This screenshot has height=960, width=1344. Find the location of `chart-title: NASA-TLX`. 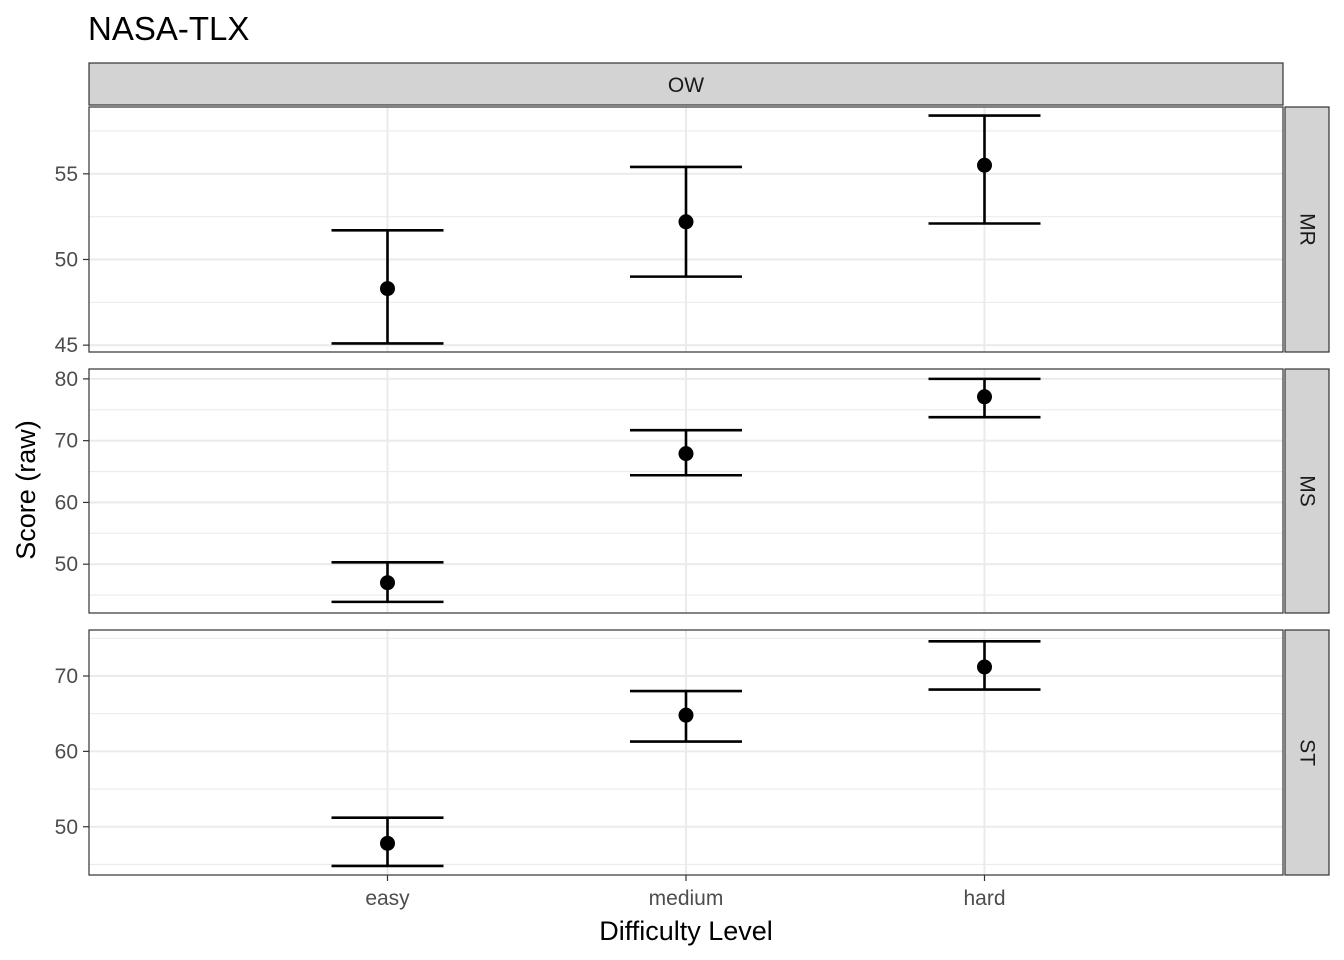

chart-title: NASA-TLX is located at coordinates (168, 28).